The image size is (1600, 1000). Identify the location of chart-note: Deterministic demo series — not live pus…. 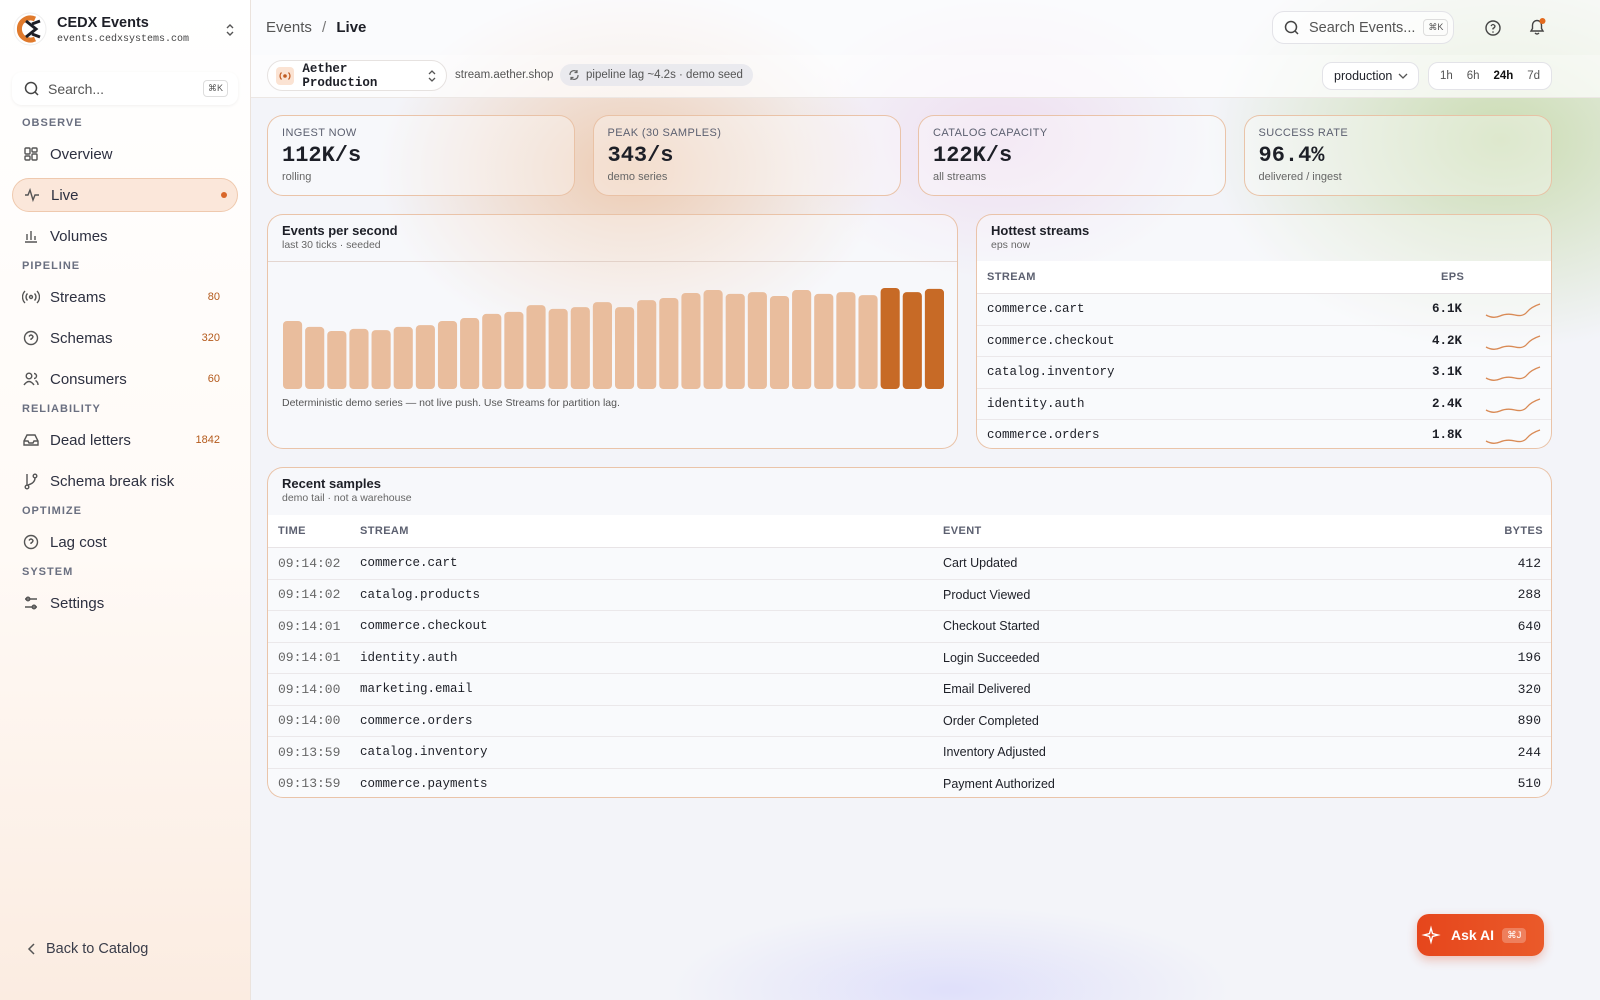
(451, 403).